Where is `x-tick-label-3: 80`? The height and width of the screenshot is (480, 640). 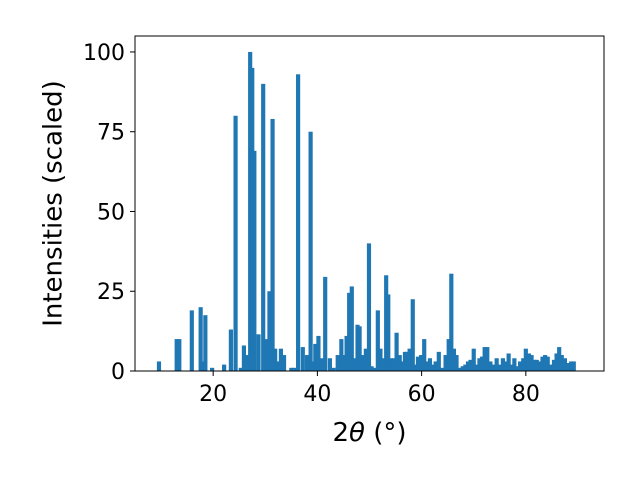 x-tick-label-3: 80 is located at coordinates (526, 394).